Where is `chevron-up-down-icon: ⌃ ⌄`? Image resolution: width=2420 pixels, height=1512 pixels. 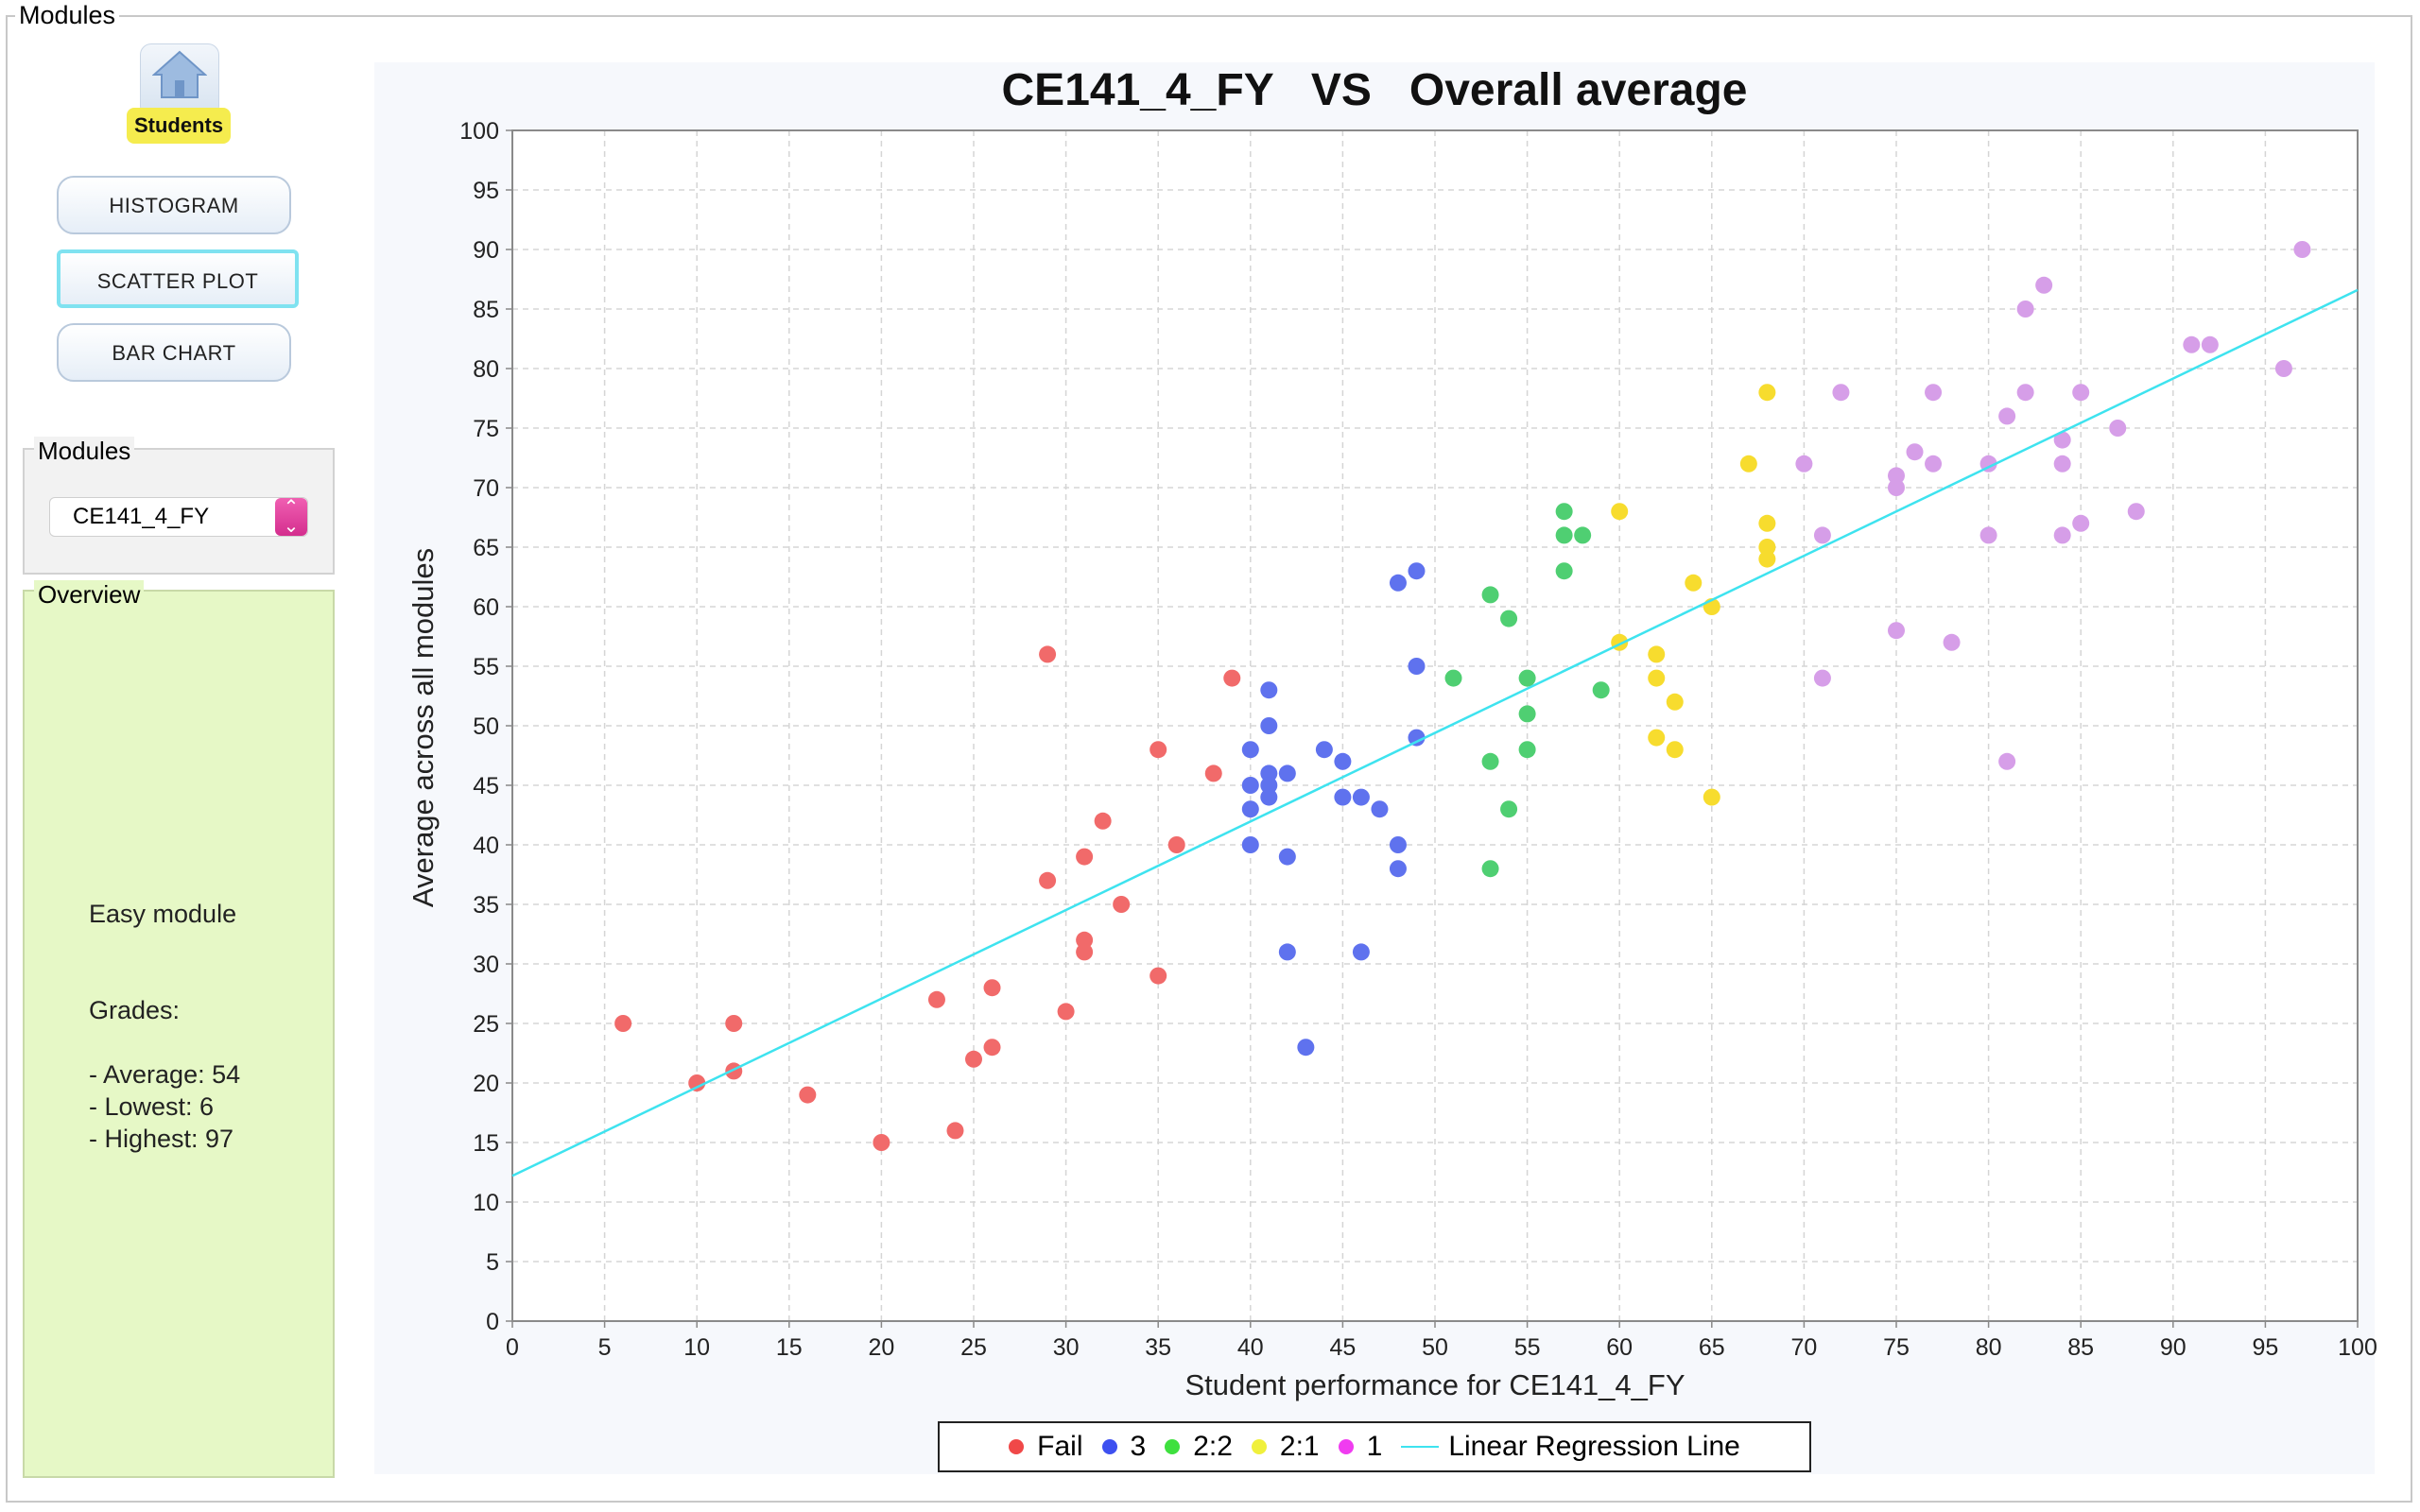
chevron-up-down-icon: ⌃ ⌄ is located at coordinates (291, 517).